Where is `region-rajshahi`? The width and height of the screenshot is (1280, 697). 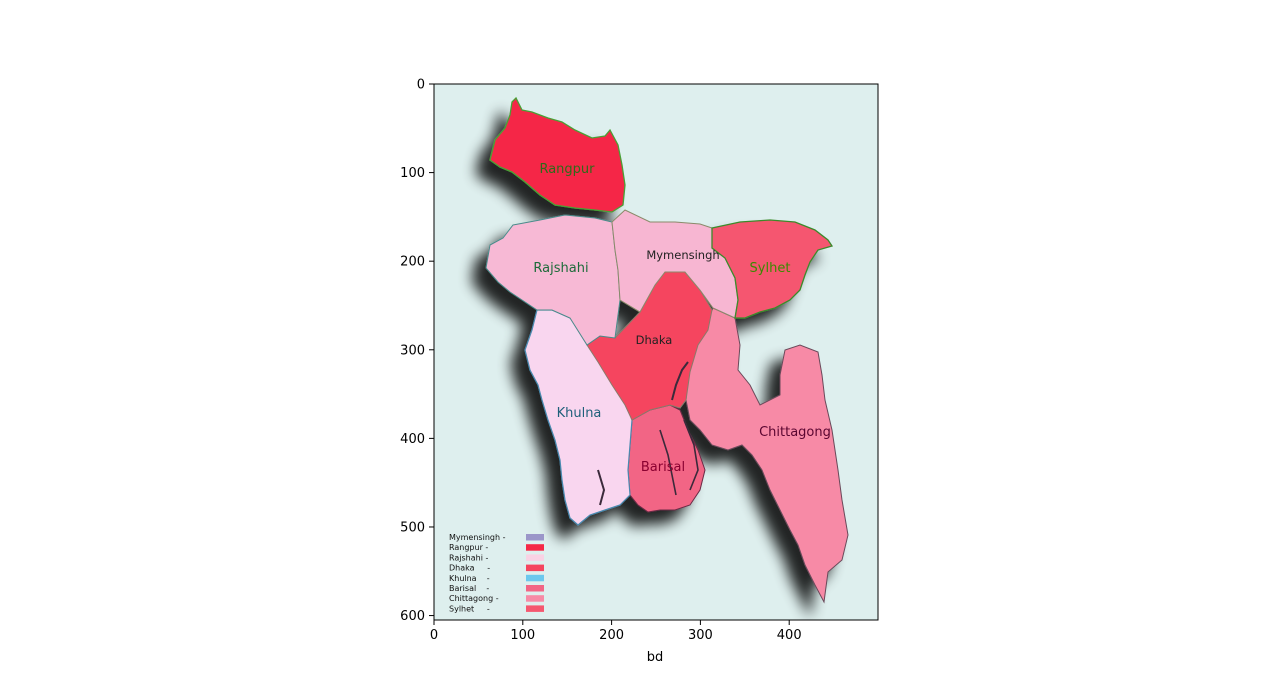 region-rajshahi is located at coordinates (553, 280).